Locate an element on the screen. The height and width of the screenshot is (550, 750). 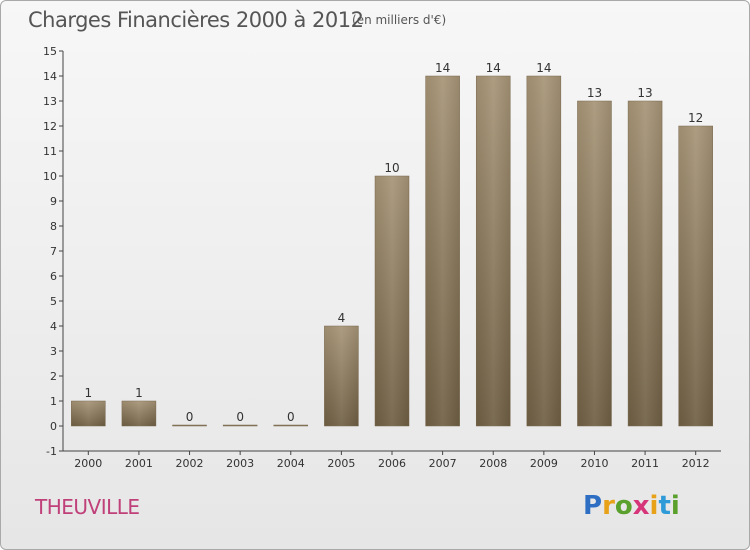
y-tick-label: 0 is located at coordinates (53, 426).